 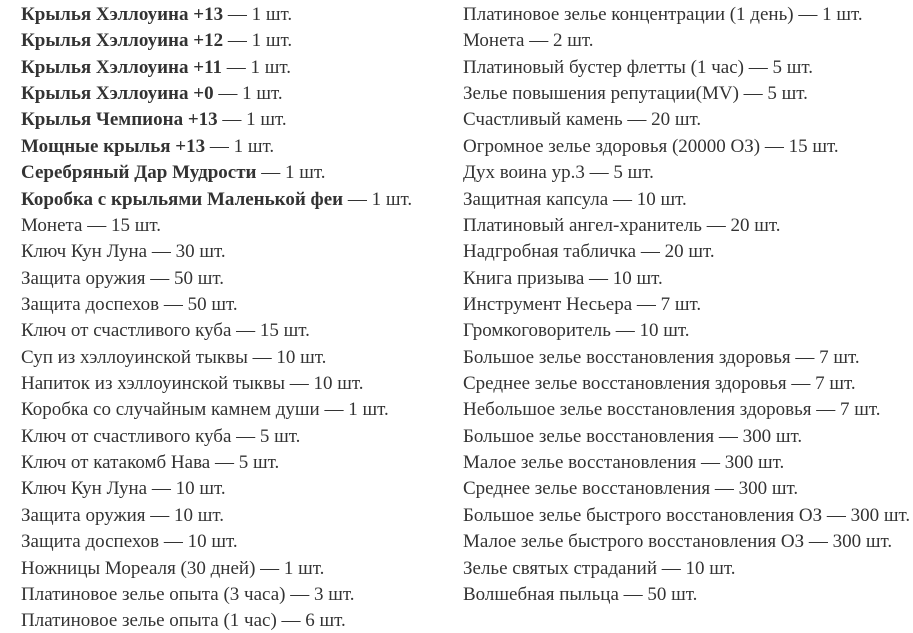 What do you see at coordinates (627, 357) in the screenshot?
I see `item-name: Большое зелье восстановления здоровья` at bounding box center [627, 357].